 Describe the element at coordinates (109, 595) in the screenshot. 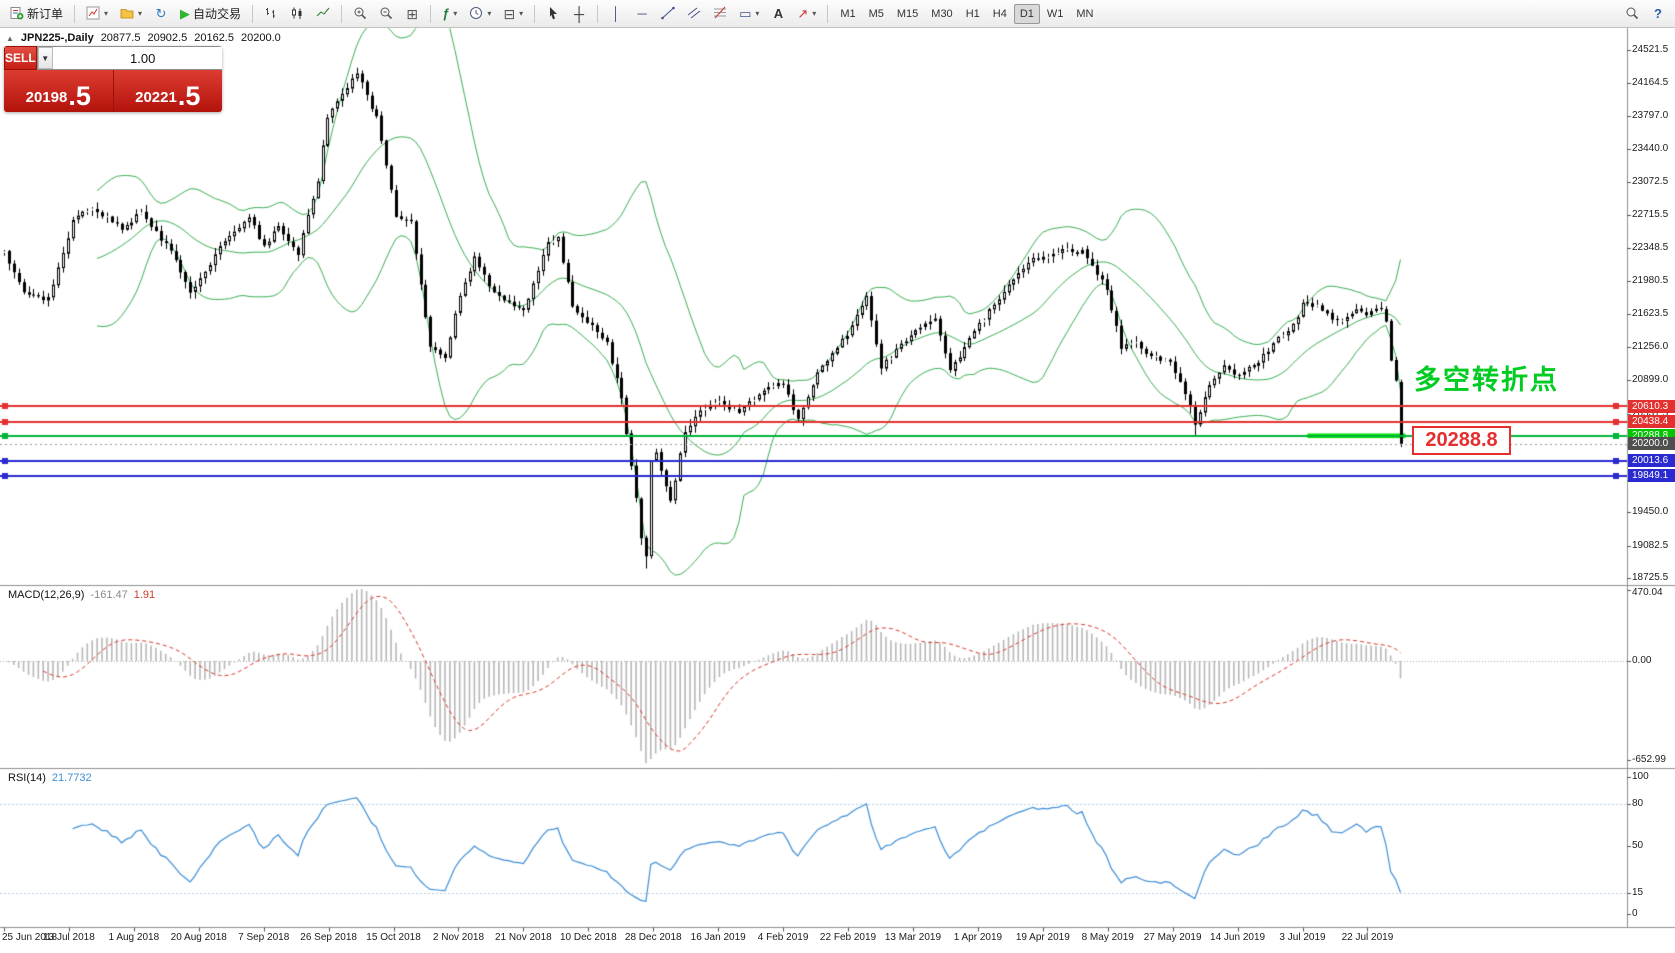

I see `macd-main-value: -161.47` at that location.